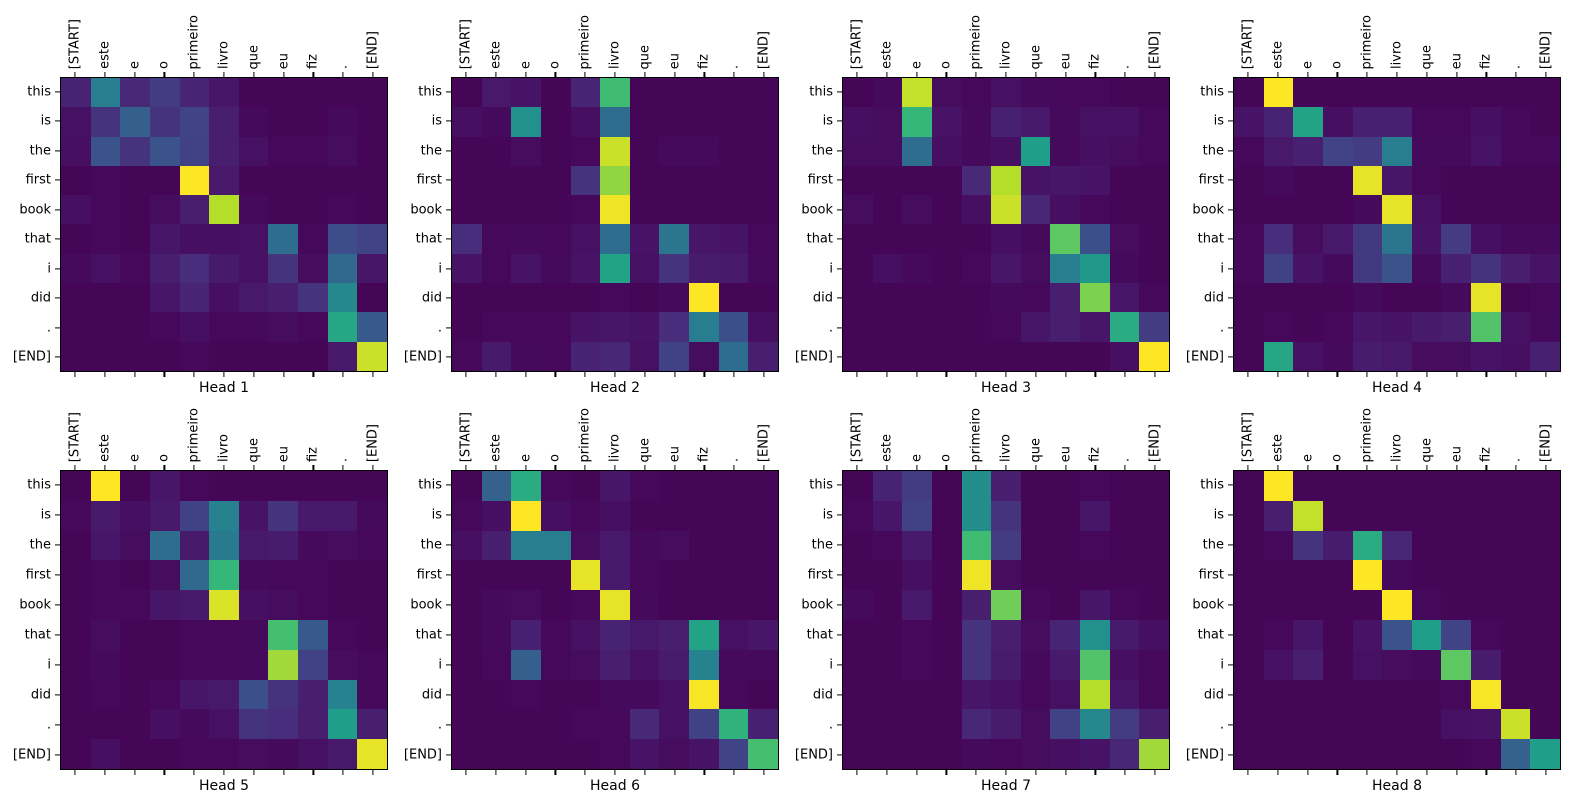  I want to click on x-tick-label: este, so click(496, 55).